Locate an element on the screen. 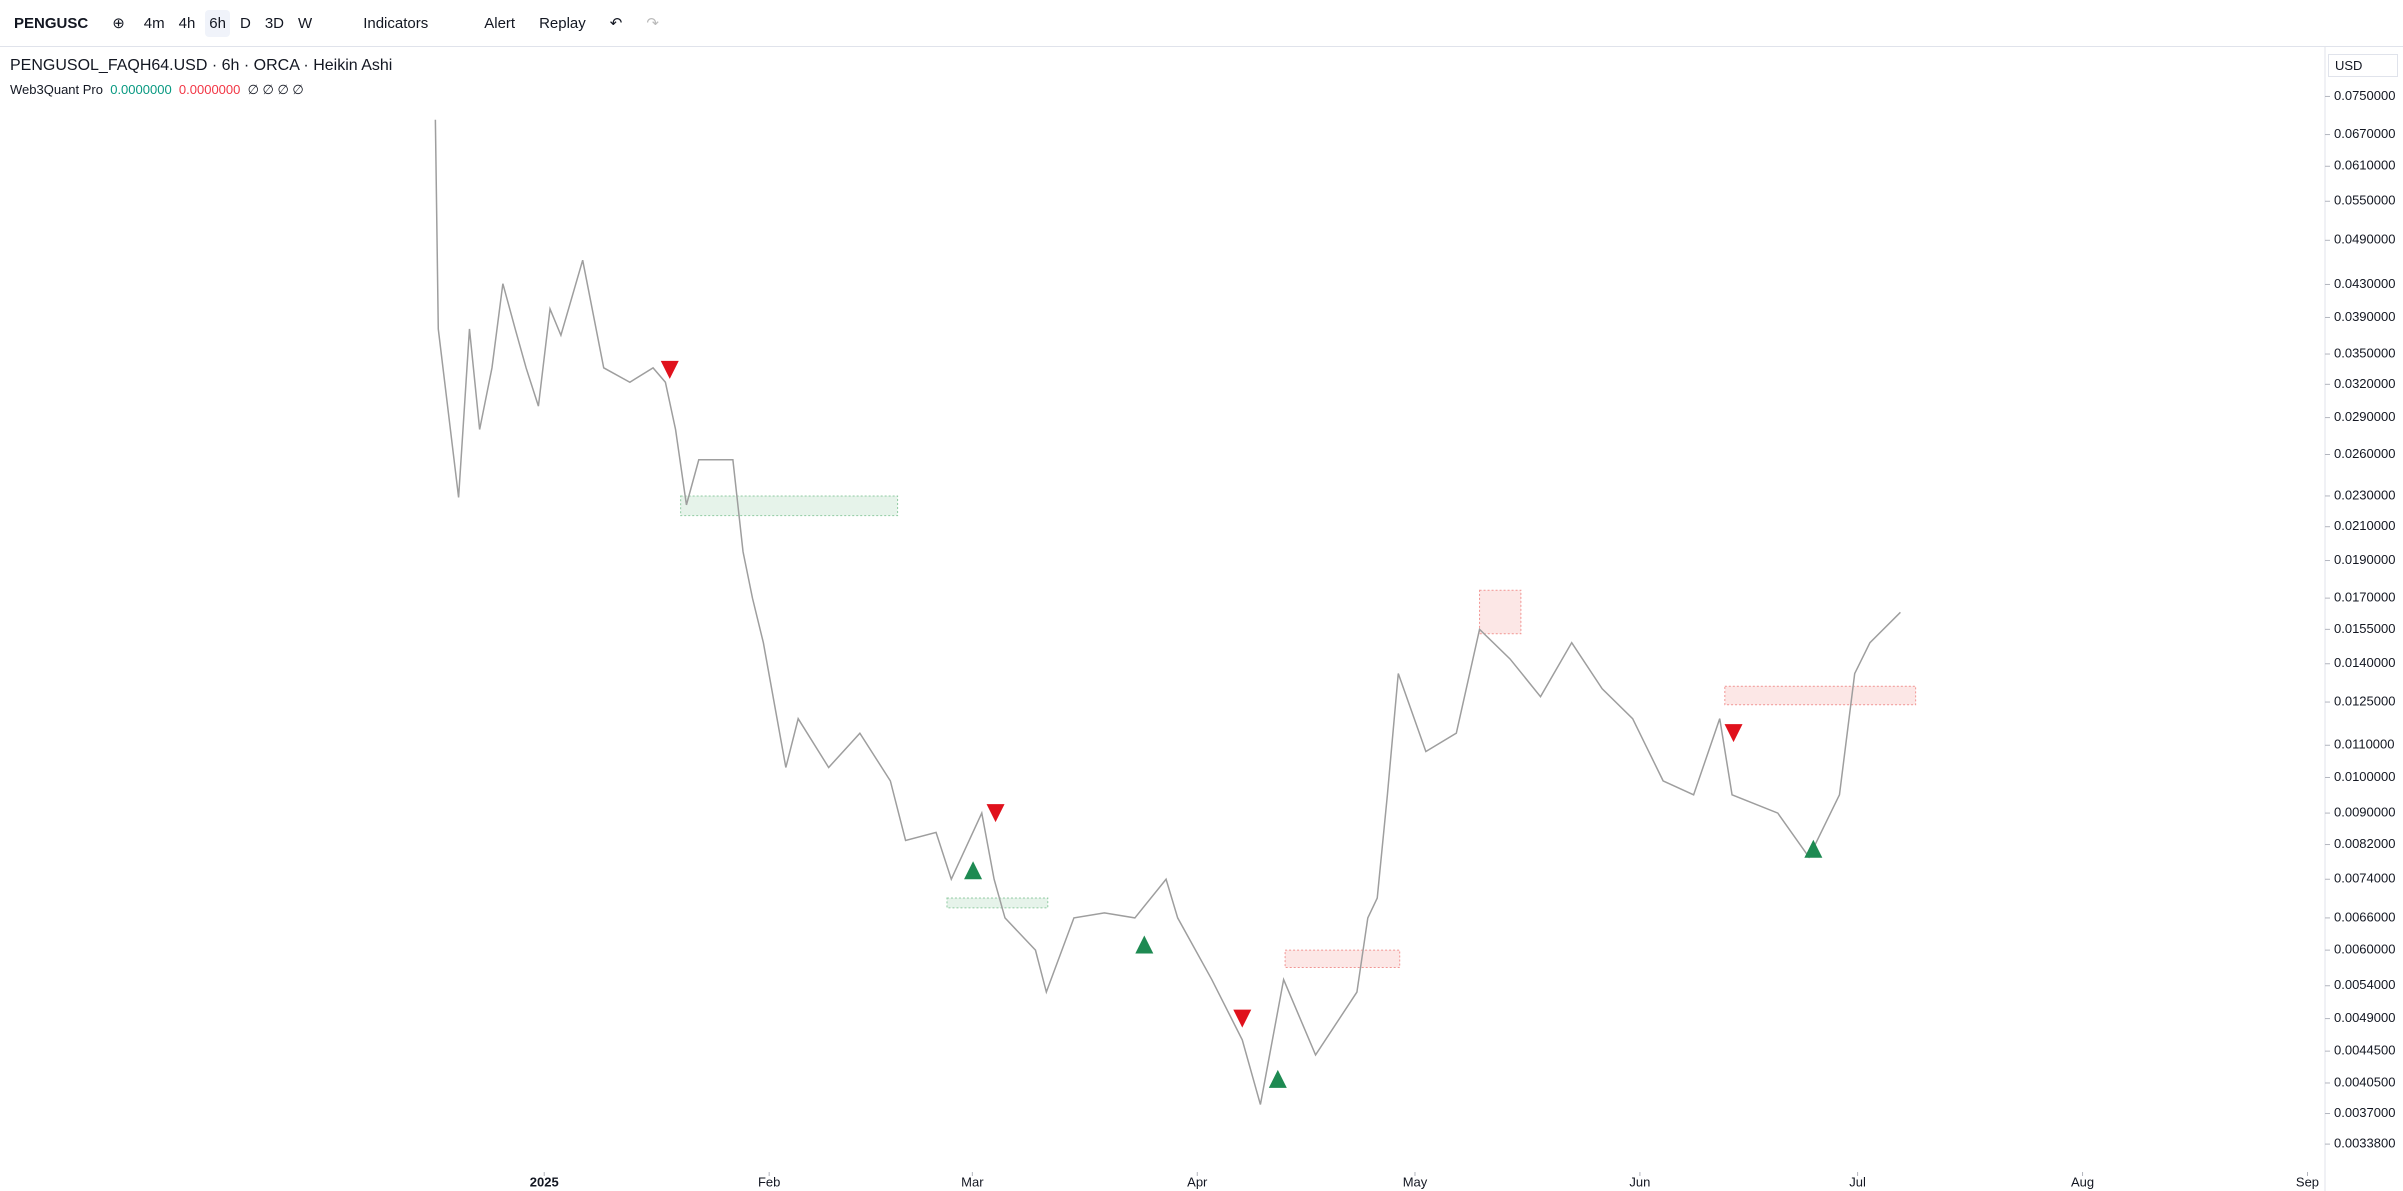 The image size is (2403, 1191). interval-button: 4m is located at coordinates (154, 23).